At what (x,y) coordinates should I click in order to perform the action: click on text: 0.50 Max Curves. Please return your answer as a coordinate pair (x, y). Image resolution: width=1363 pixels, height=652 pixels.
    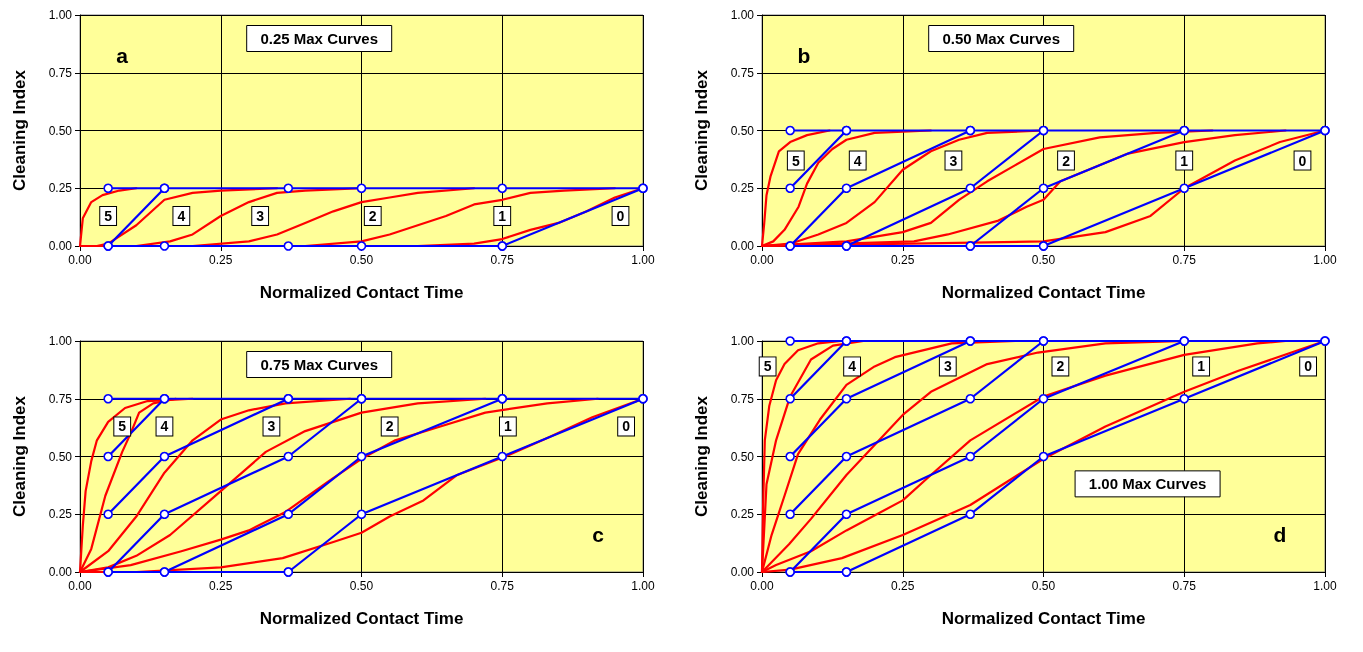
    Looking at the image, I should click on (1001, 38).